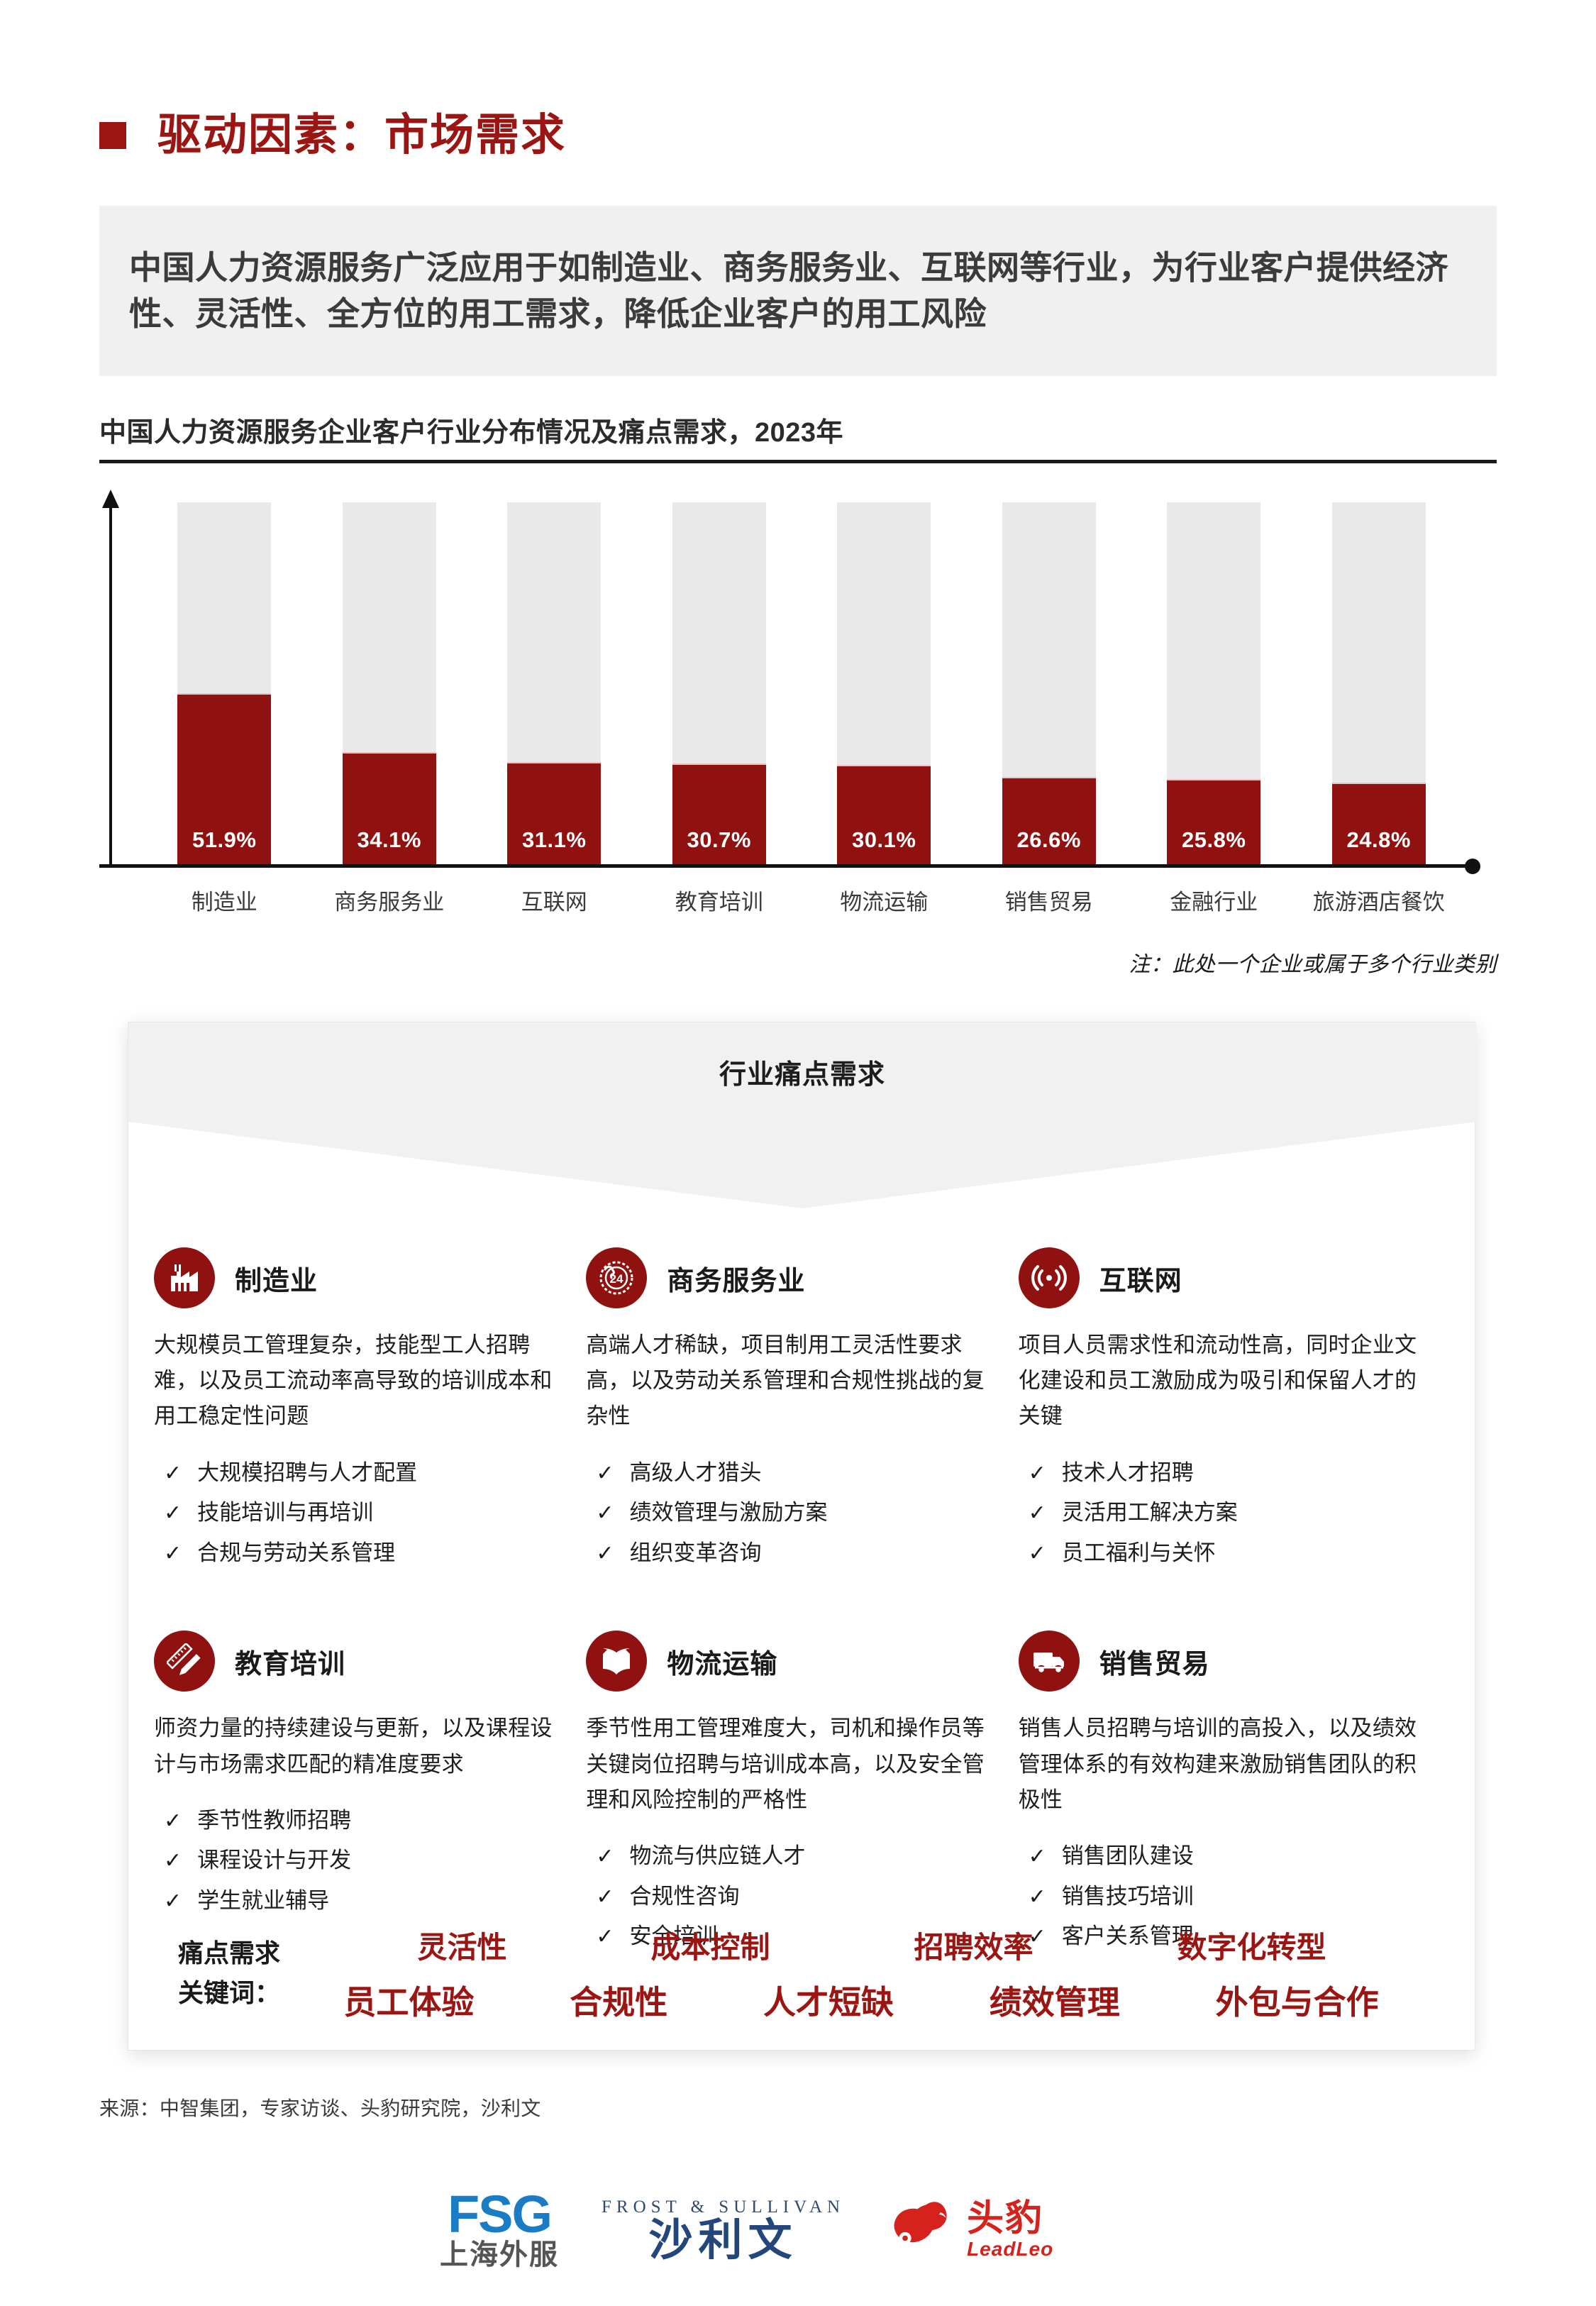  I want to click on industry-card-title: 物流运输, so click(722, 1664).